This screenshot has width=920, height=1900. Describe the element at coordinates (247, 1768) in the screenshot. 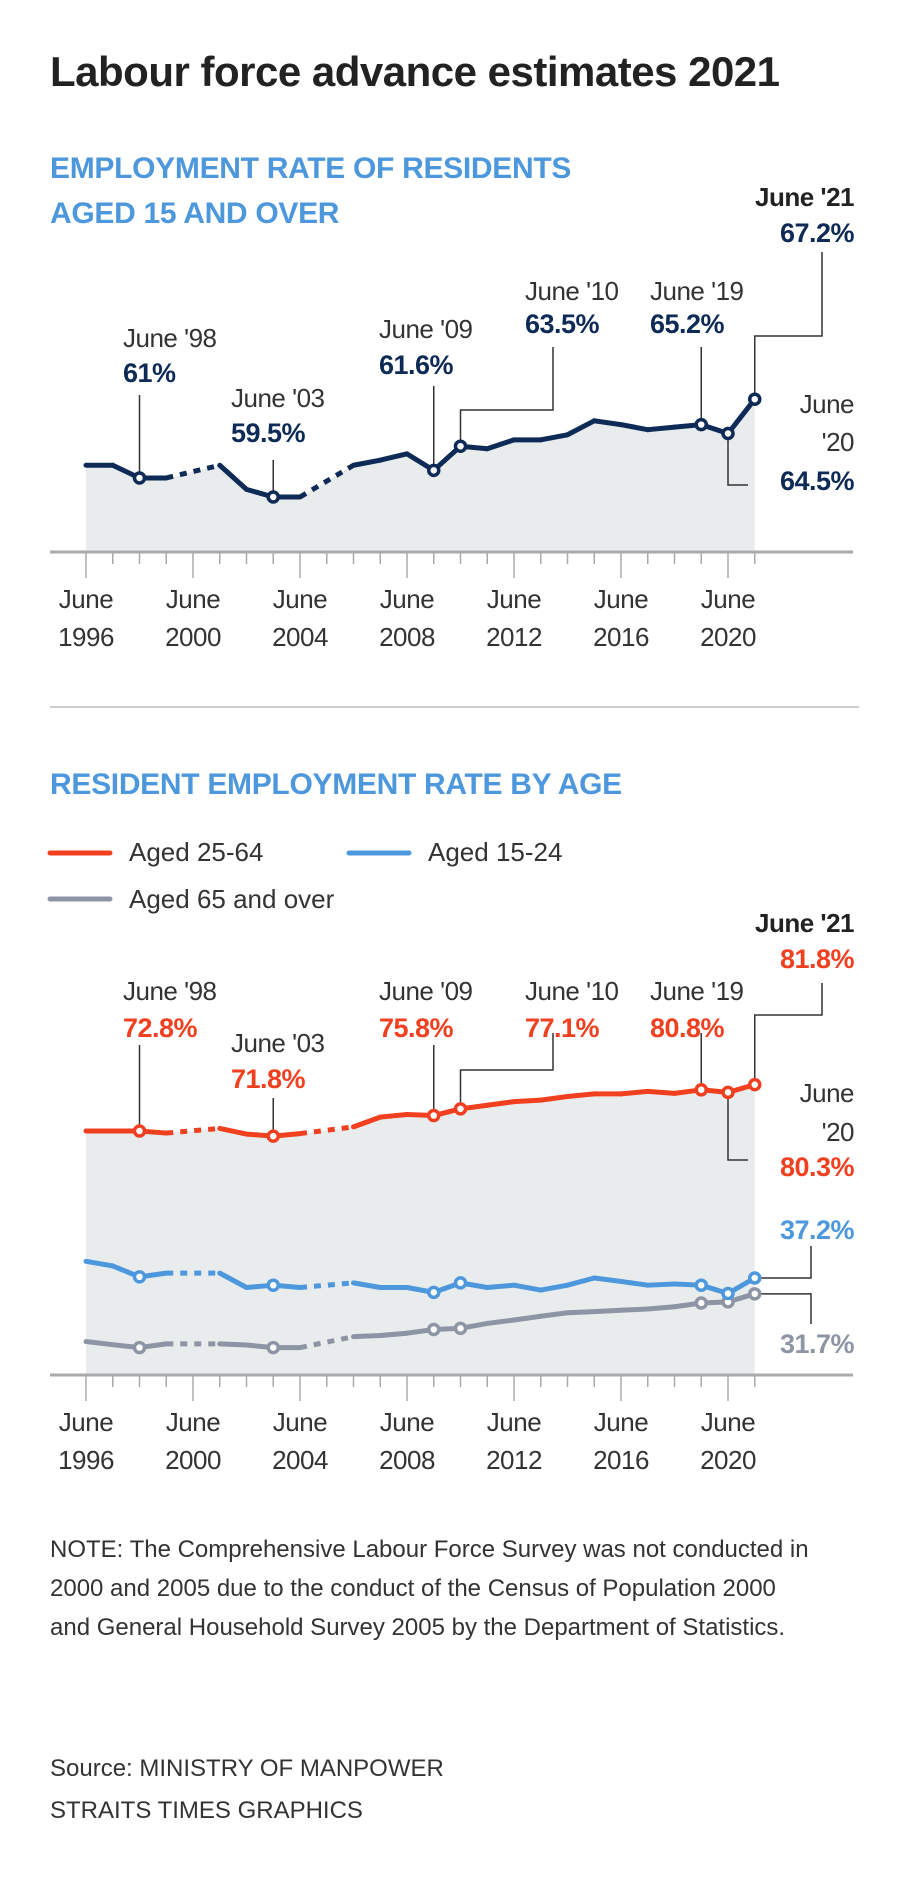

I see `source-line: Source: MINISTRY OF MANPOWER` at that location.